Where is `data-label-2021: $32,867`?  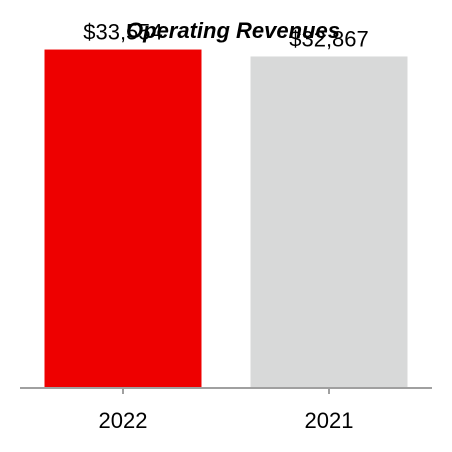
data-label-2021: $32,867 is located at coordinates (329, 38).